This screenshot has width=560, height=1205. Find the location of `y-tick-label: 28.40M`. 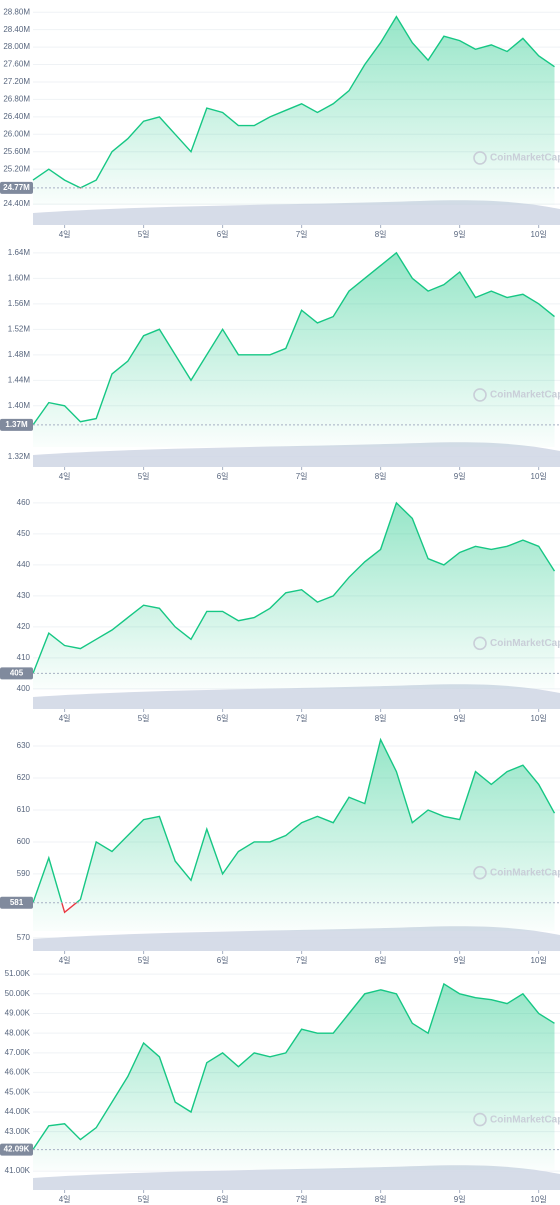

y-tick-label: 28.40M is located at coordinates (16, 29).